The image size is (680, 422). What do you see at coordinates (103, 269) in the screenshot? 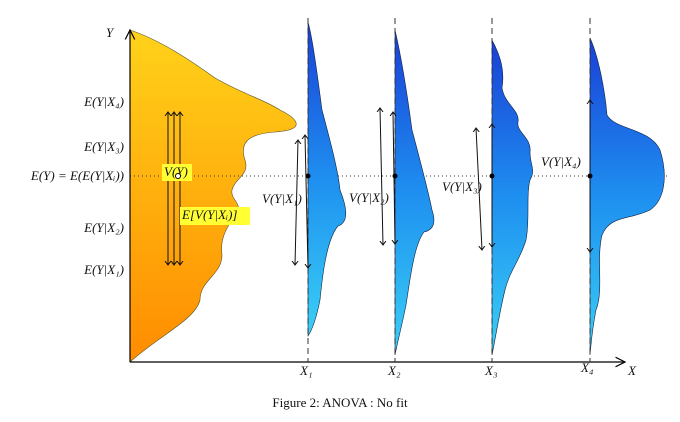
I see `y-label: E(Y|X₁)` at bounding box center [103, 269].